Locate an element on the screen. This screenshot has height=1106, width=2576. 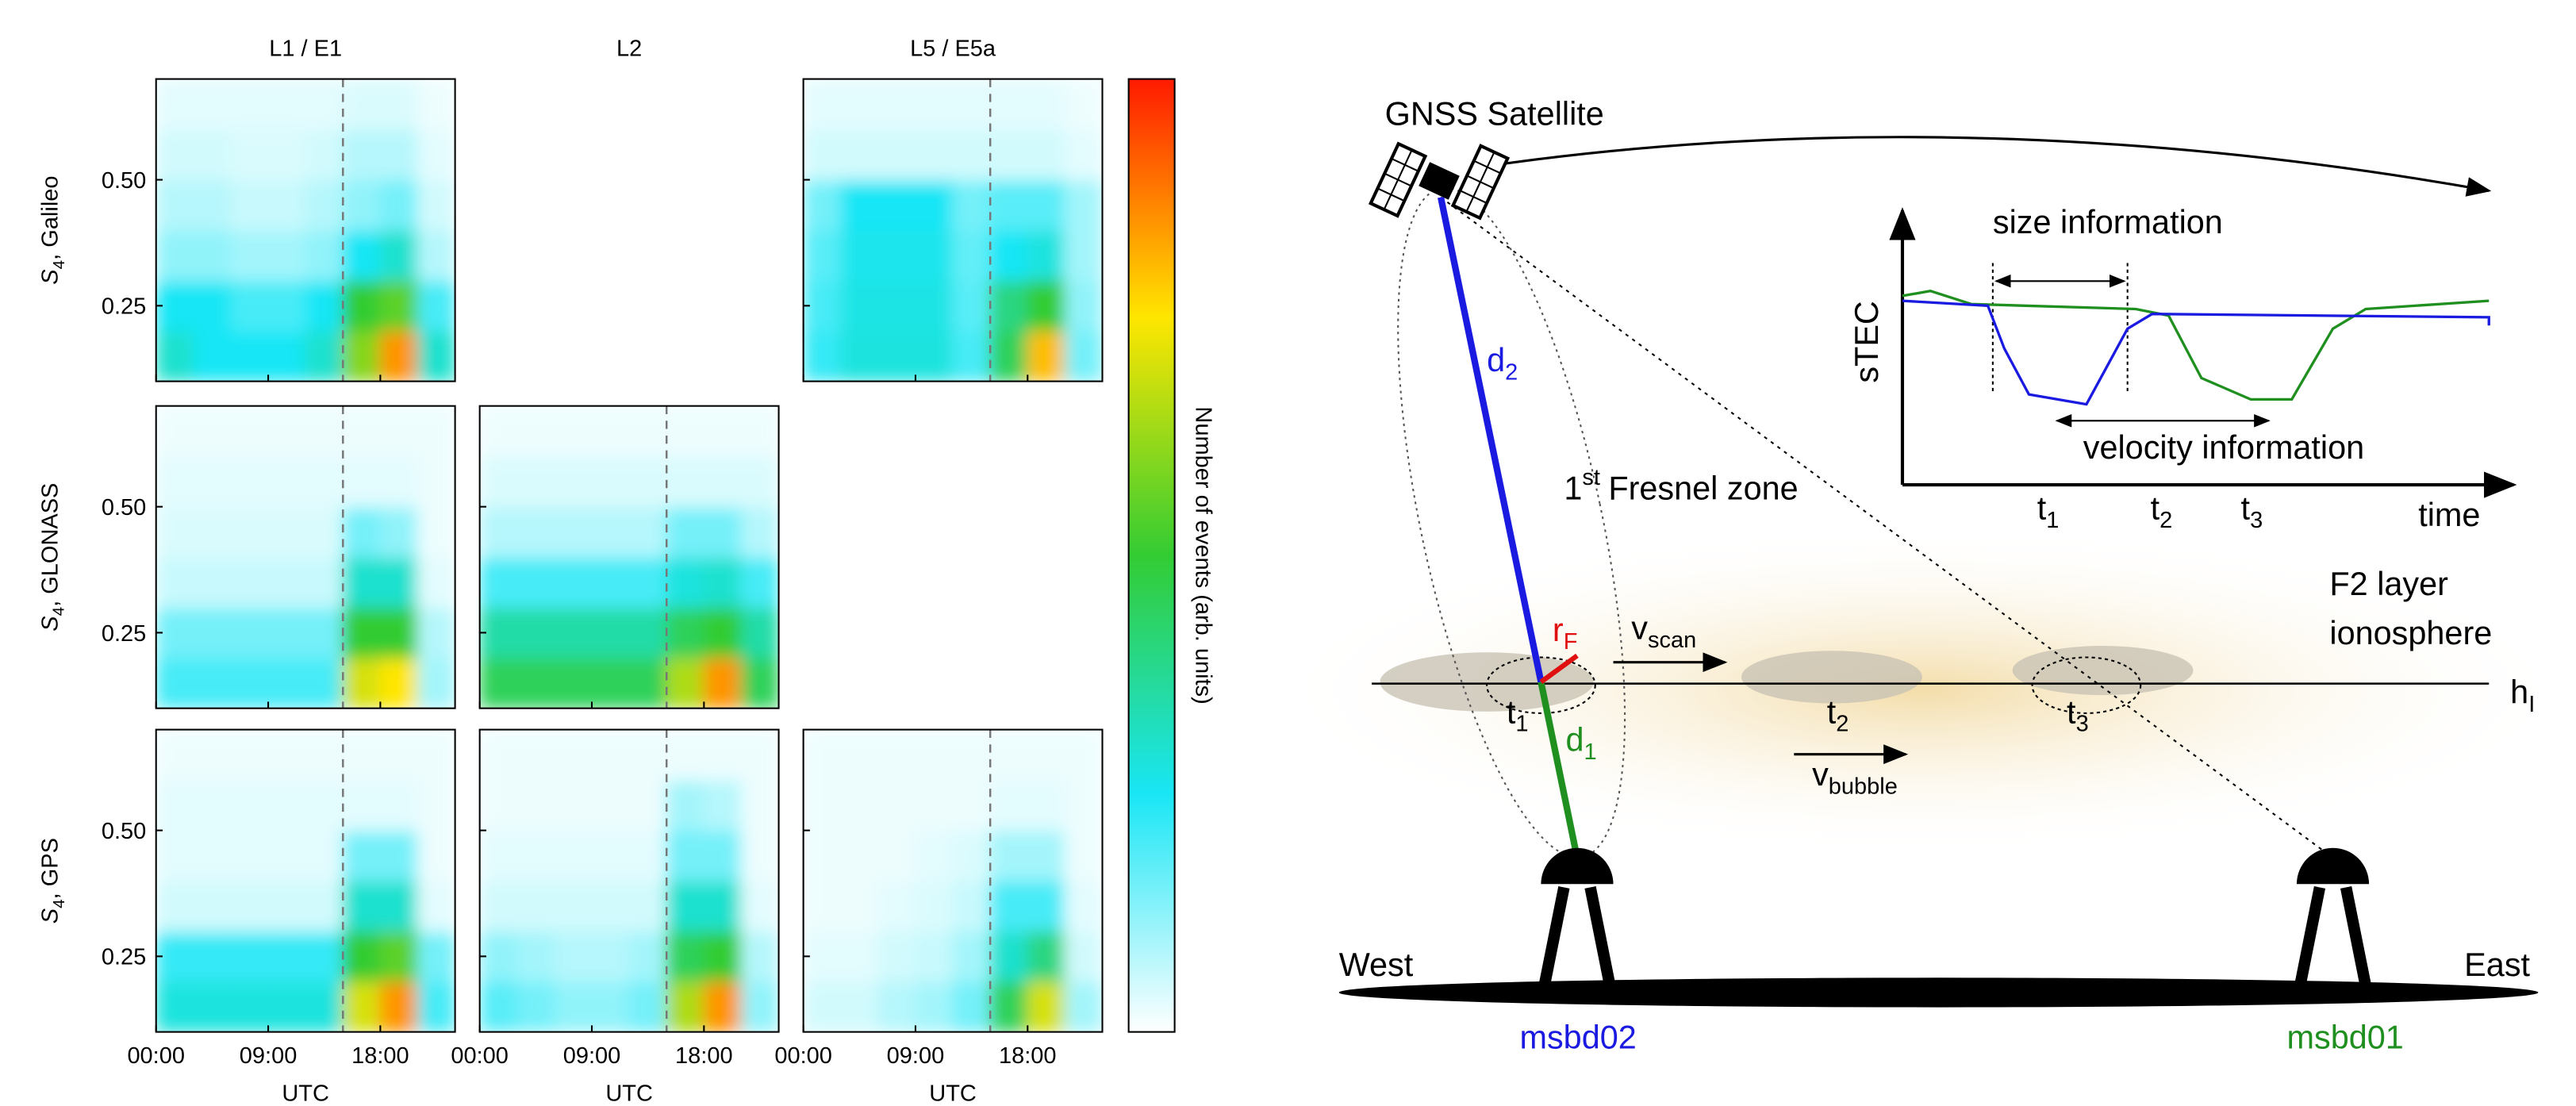
panel-frame is located at coordinates (629, 557).